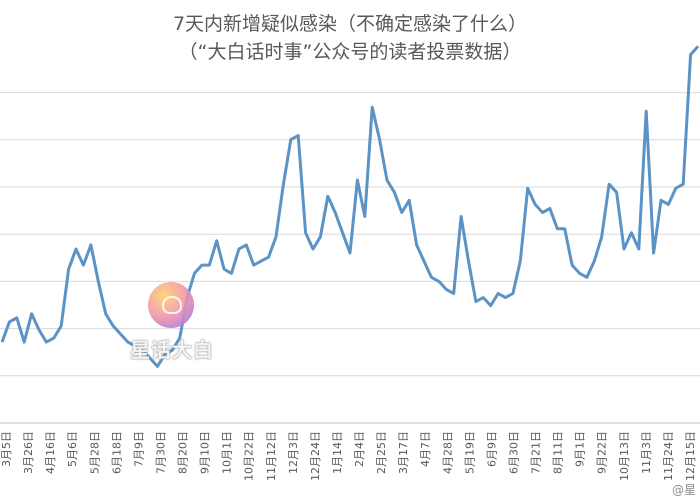 This screenshot has height=500, width=700. What do you see at coordinates (381, 452) in the screenshot?
I see `x-tick-label: 2月25日` at bounding box center [381, 452].